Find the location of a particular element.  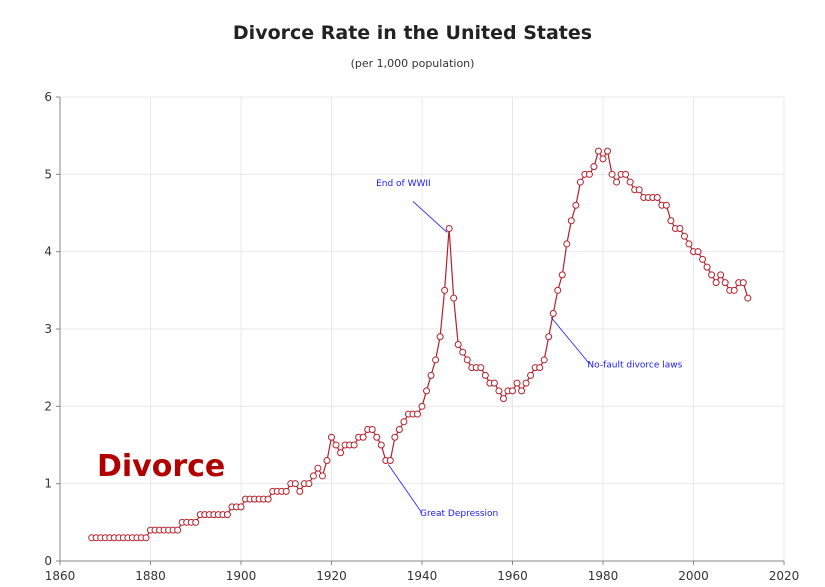

x-tick-label: 1940 is located at coordinates (422, 576).